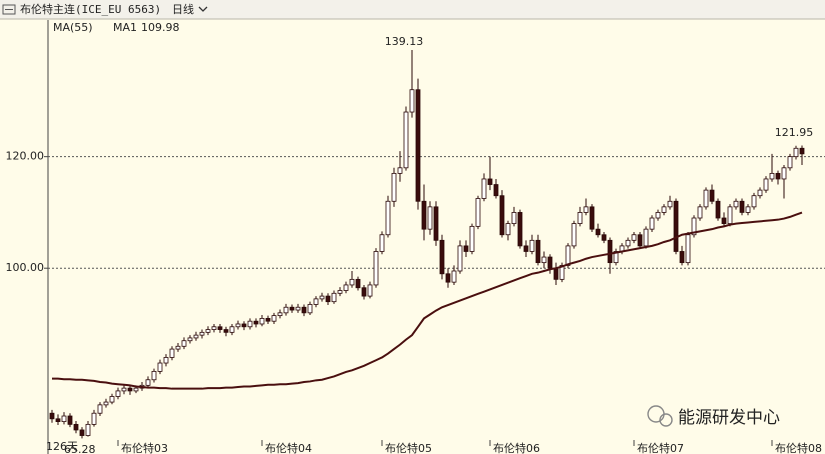  What do you see at coordinates (516, 447) in the screenshot?
I see `x-tick-label: 布伦特06` at bounding box center [516, 447].